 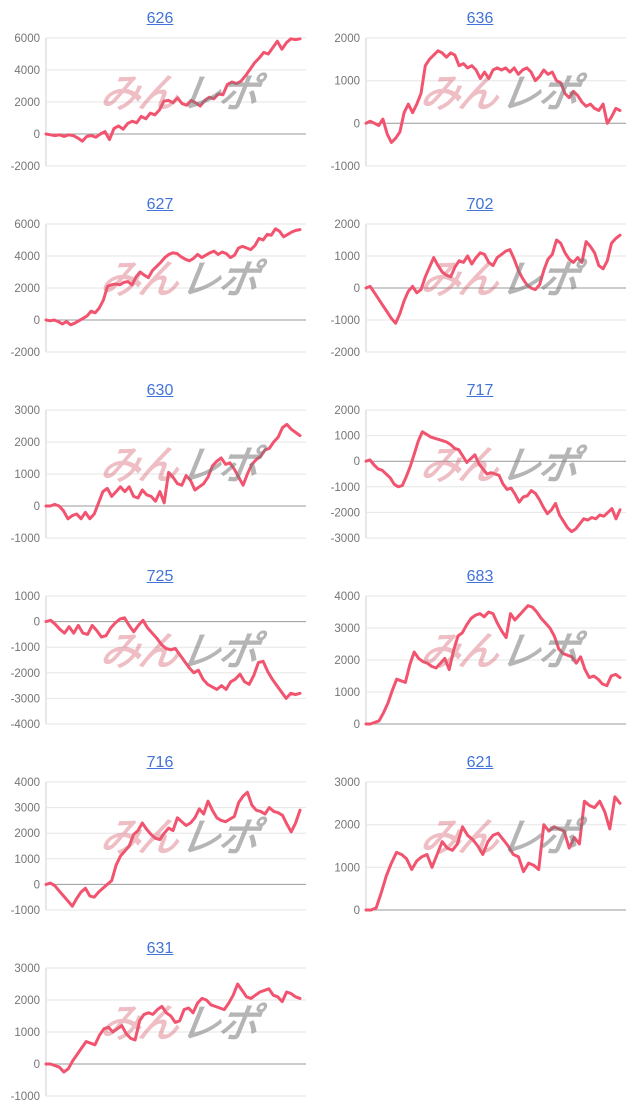 I want to click on line-chart-630: みんレポ 3000 2000 1000 0 -1000, so click(x=160, y=479).